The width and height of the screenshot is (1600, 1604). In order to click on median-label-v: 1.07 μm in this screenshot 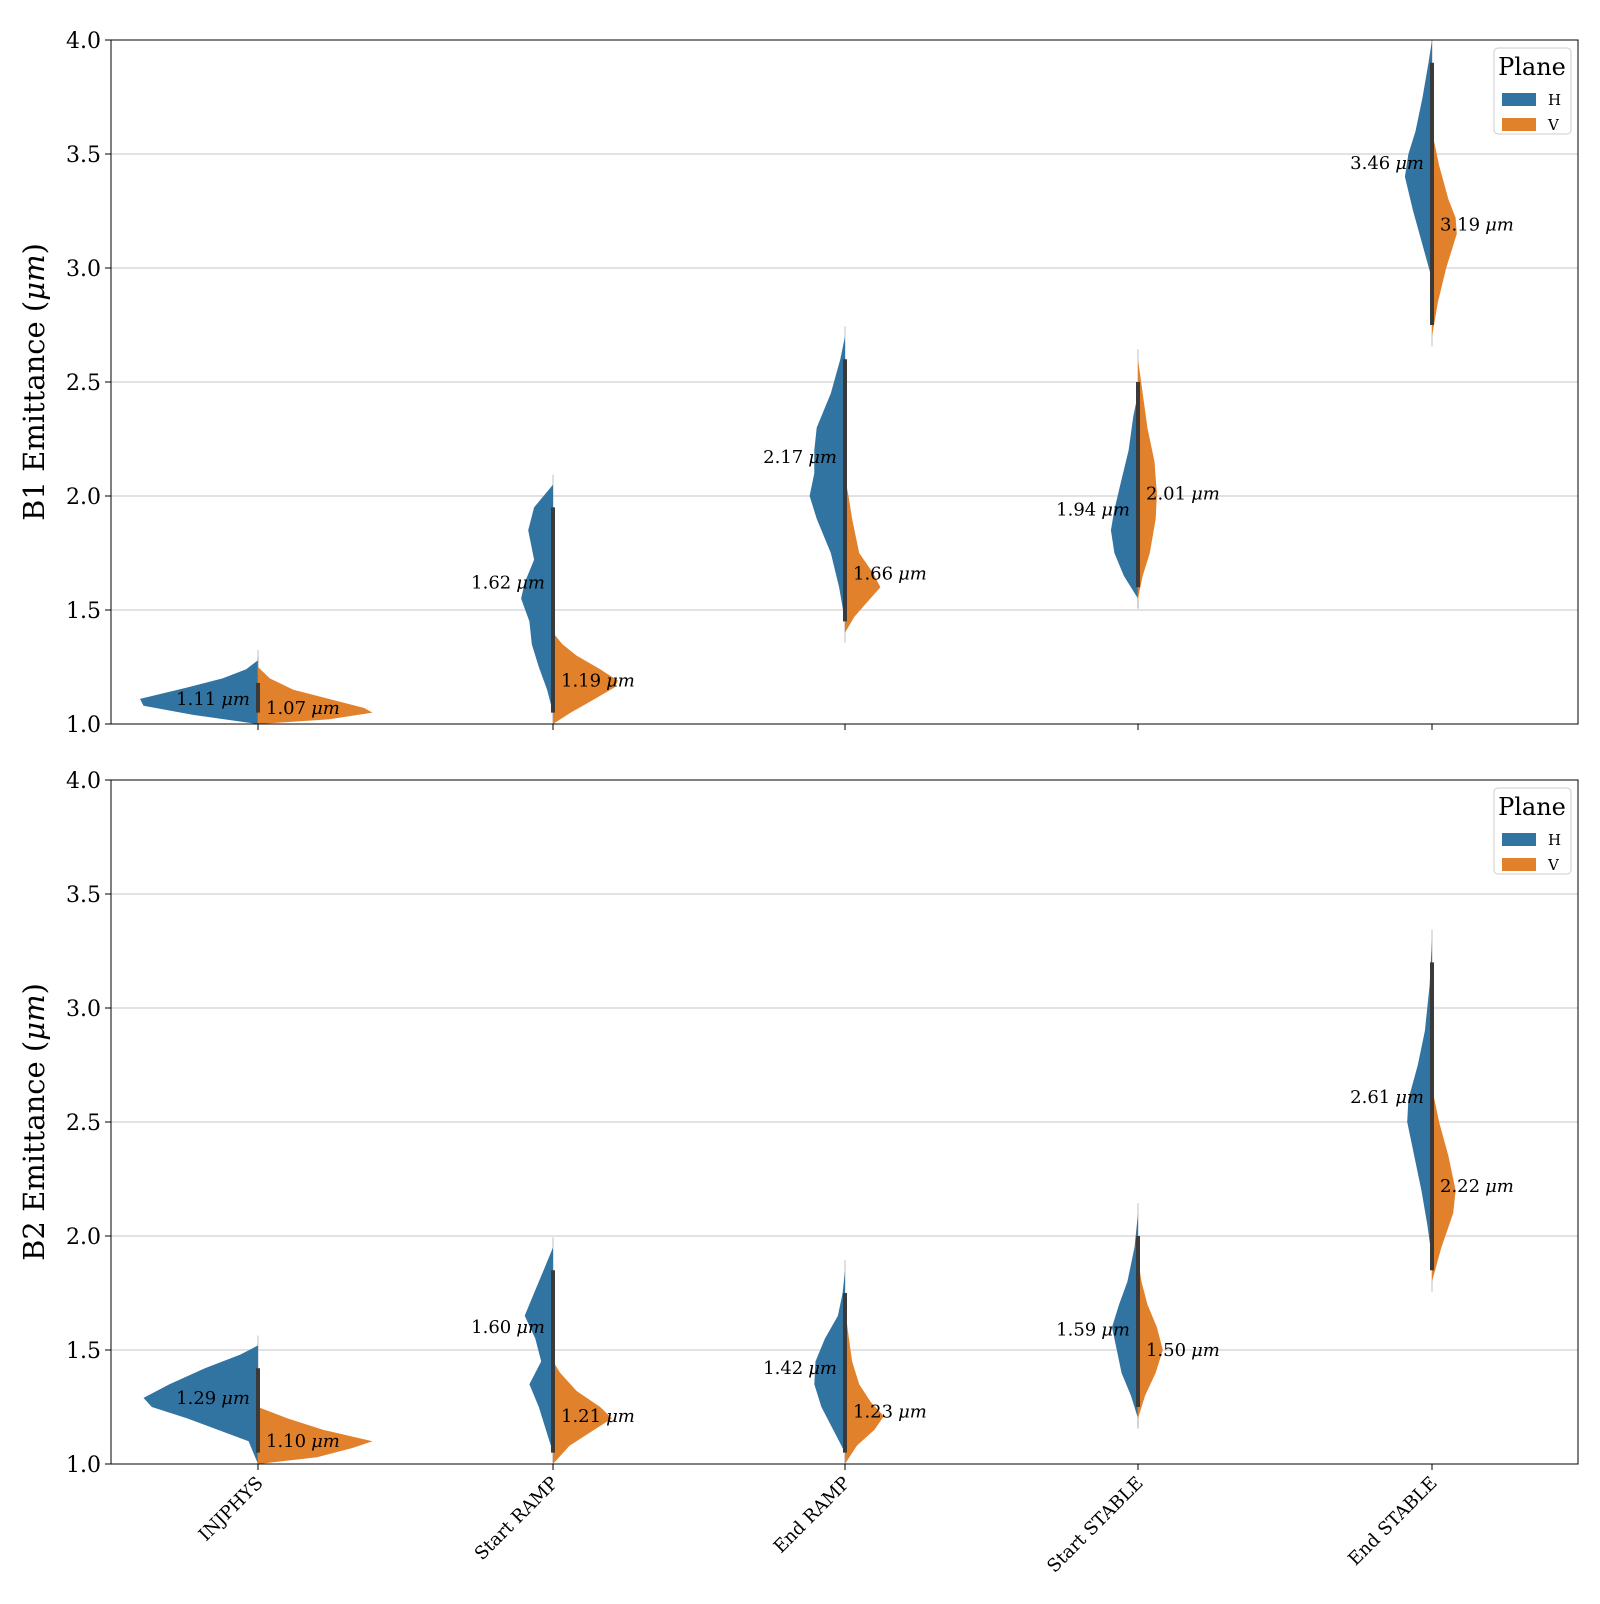, I will do `click(303, 708)`.